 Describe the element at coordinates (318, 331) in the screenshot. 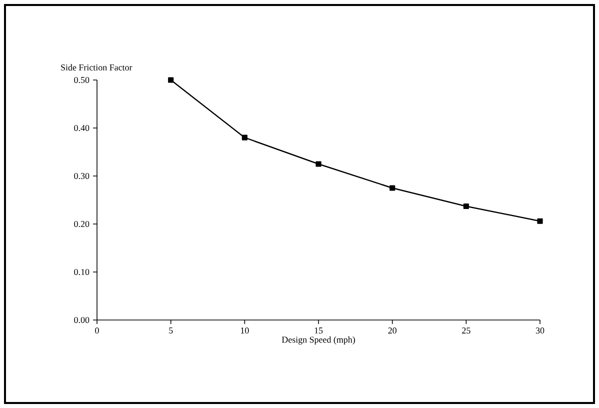

I see `x-tick-label: 15` at that location.